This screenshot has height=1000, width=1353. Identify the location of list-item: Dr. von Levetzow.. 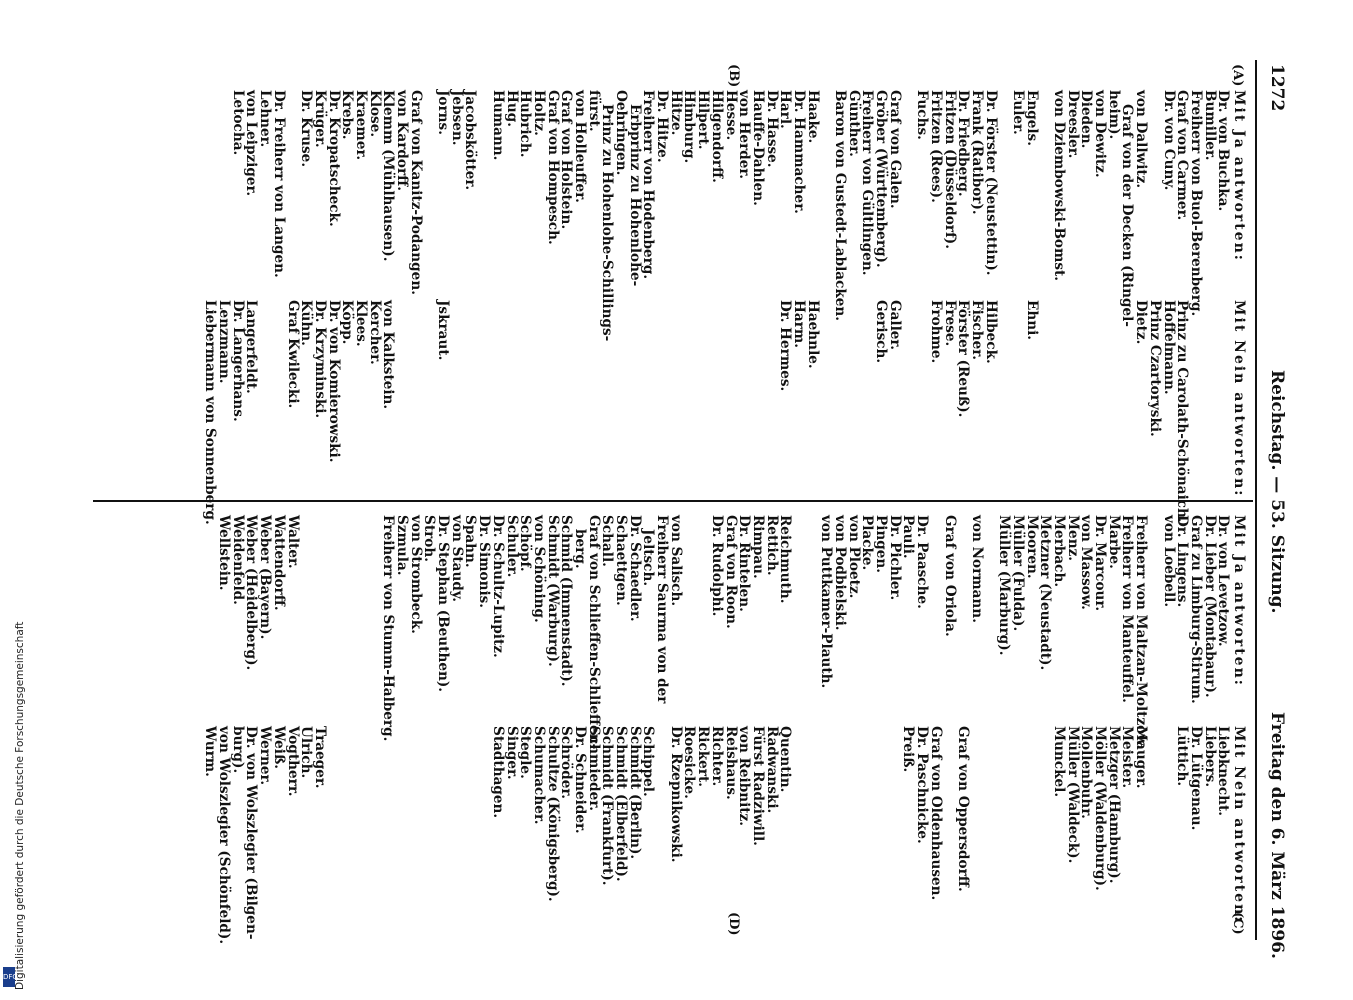
(1223, 581).